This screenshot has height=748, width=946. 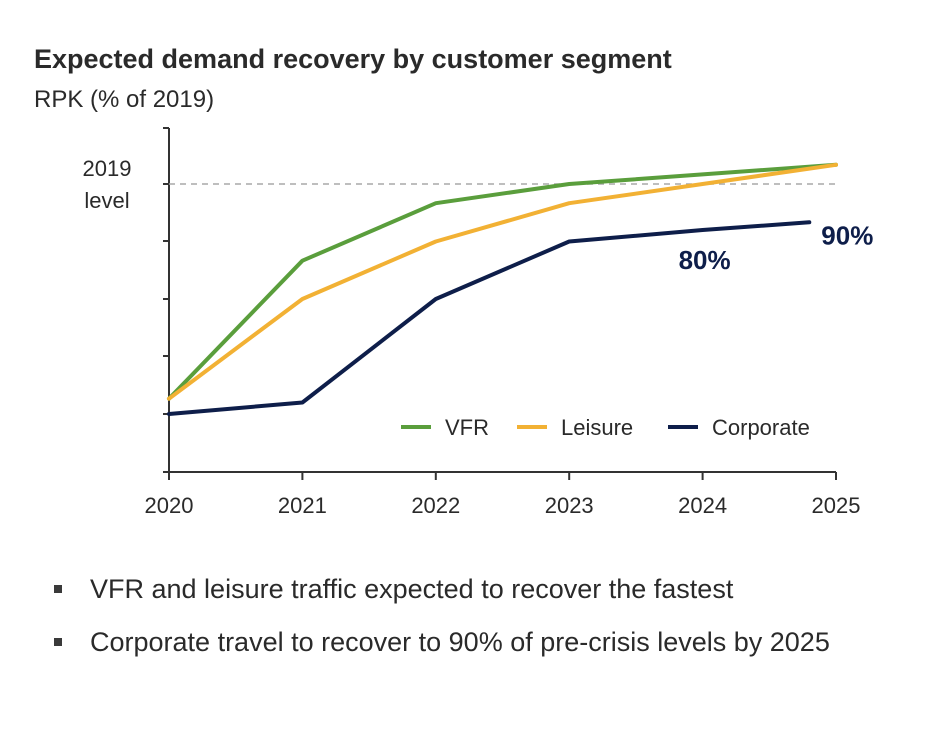 I want to click on x-tick-label: 2021, so click(x=302, y=505).